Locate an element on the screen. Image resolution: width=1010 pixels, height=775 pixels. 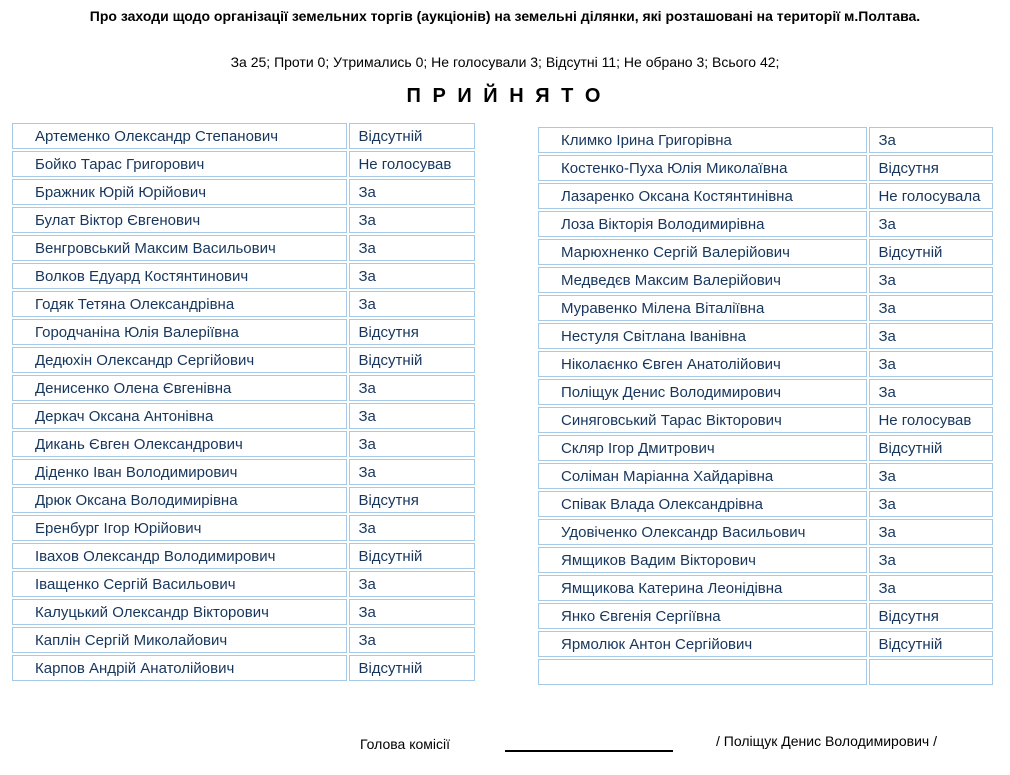
table-row: Калуцький Олександр Вікторович За is located at coordinates (243, 612).